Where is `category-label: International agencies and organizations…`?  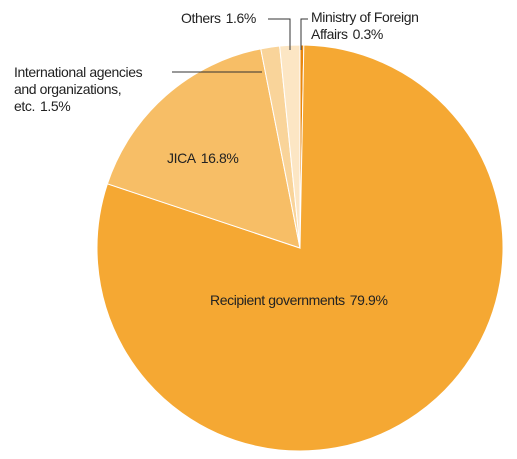
category-label: International agencies and organizations… is located at coordinates (78, 89).